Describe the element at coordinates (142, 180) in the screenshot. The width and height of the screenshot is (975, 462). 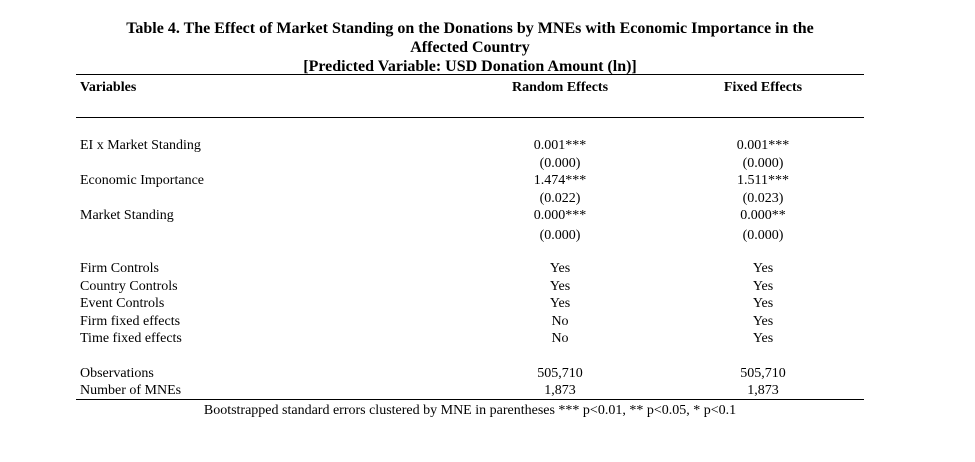
I see `row-label: Economic Importance` at that location.